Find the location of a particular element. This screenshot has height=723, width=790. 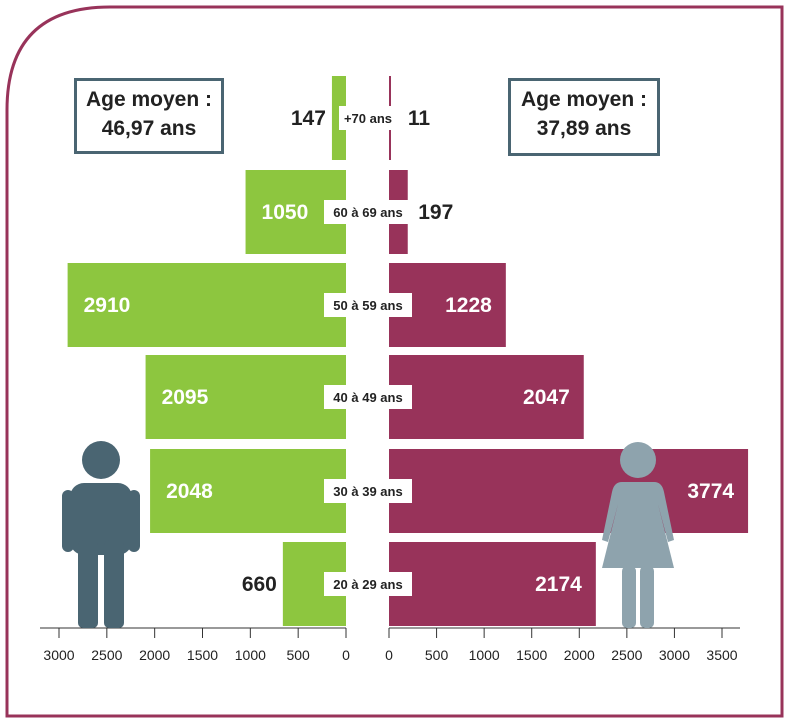

women-value-label: 2047 is located at coordinates (546, 397).